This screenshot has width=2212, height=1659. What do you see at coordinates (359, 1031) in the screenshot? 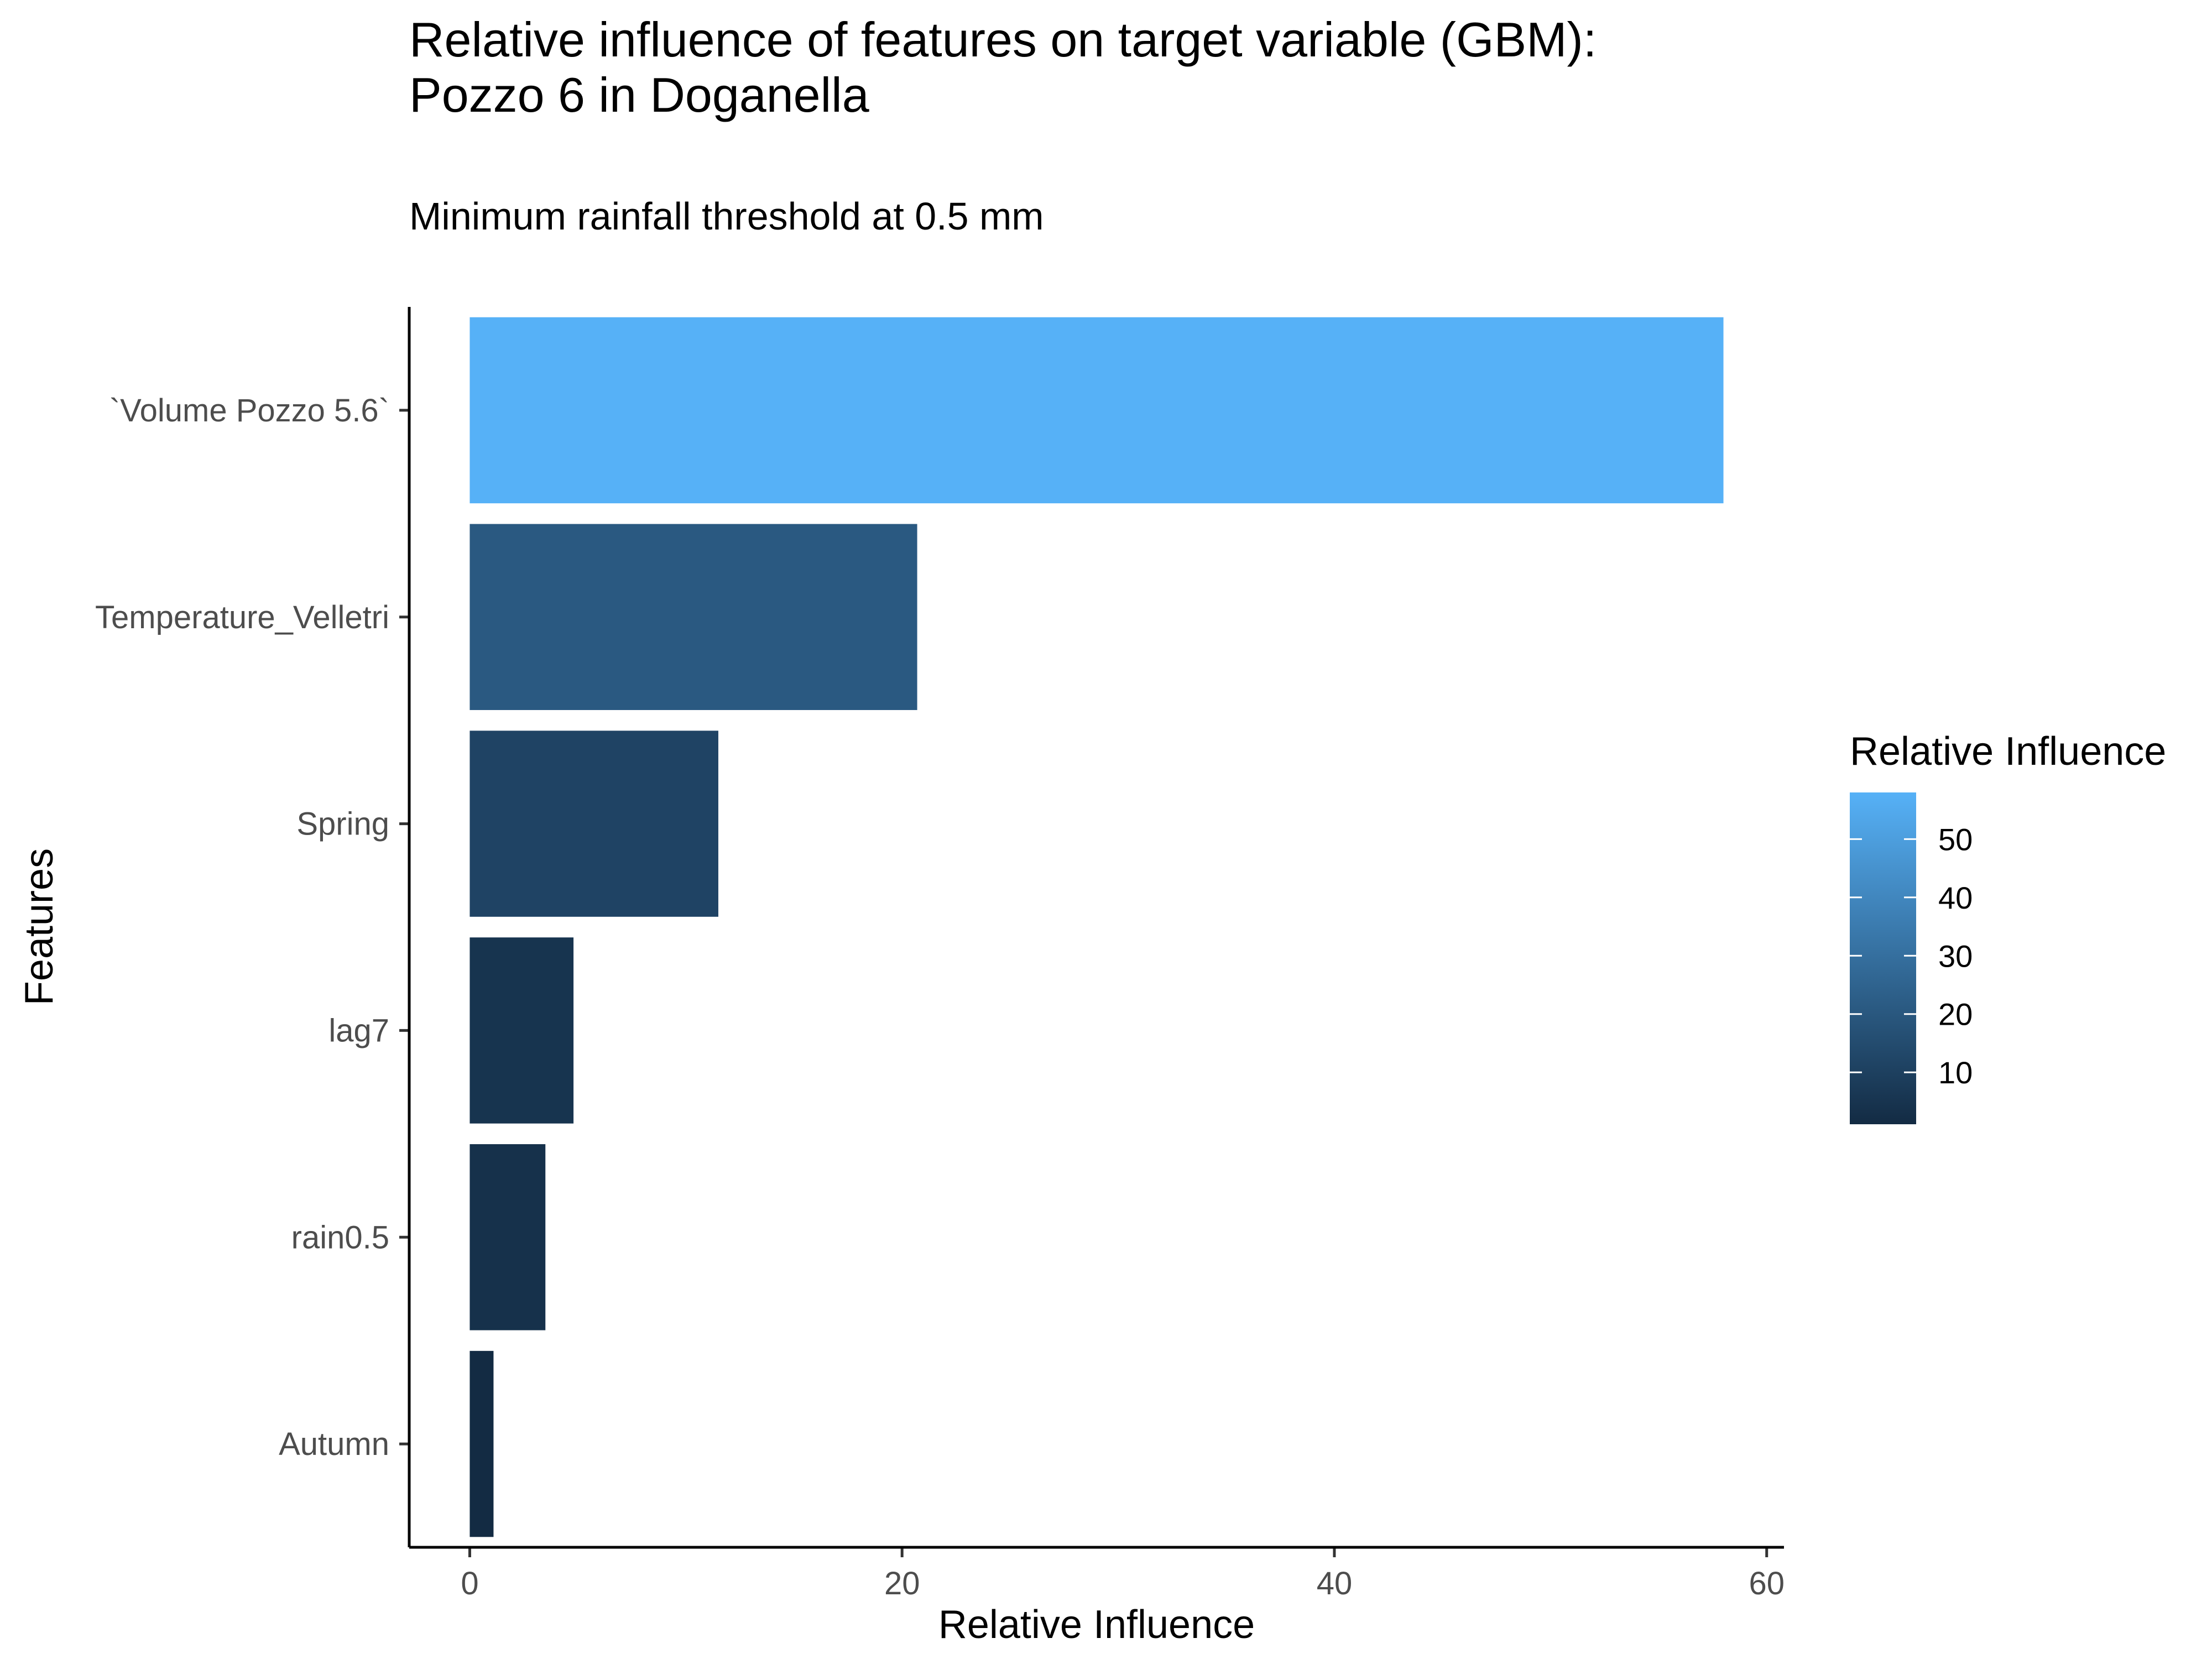
I see `y-tick-label: lag7` at bounding box center [359, 1031].